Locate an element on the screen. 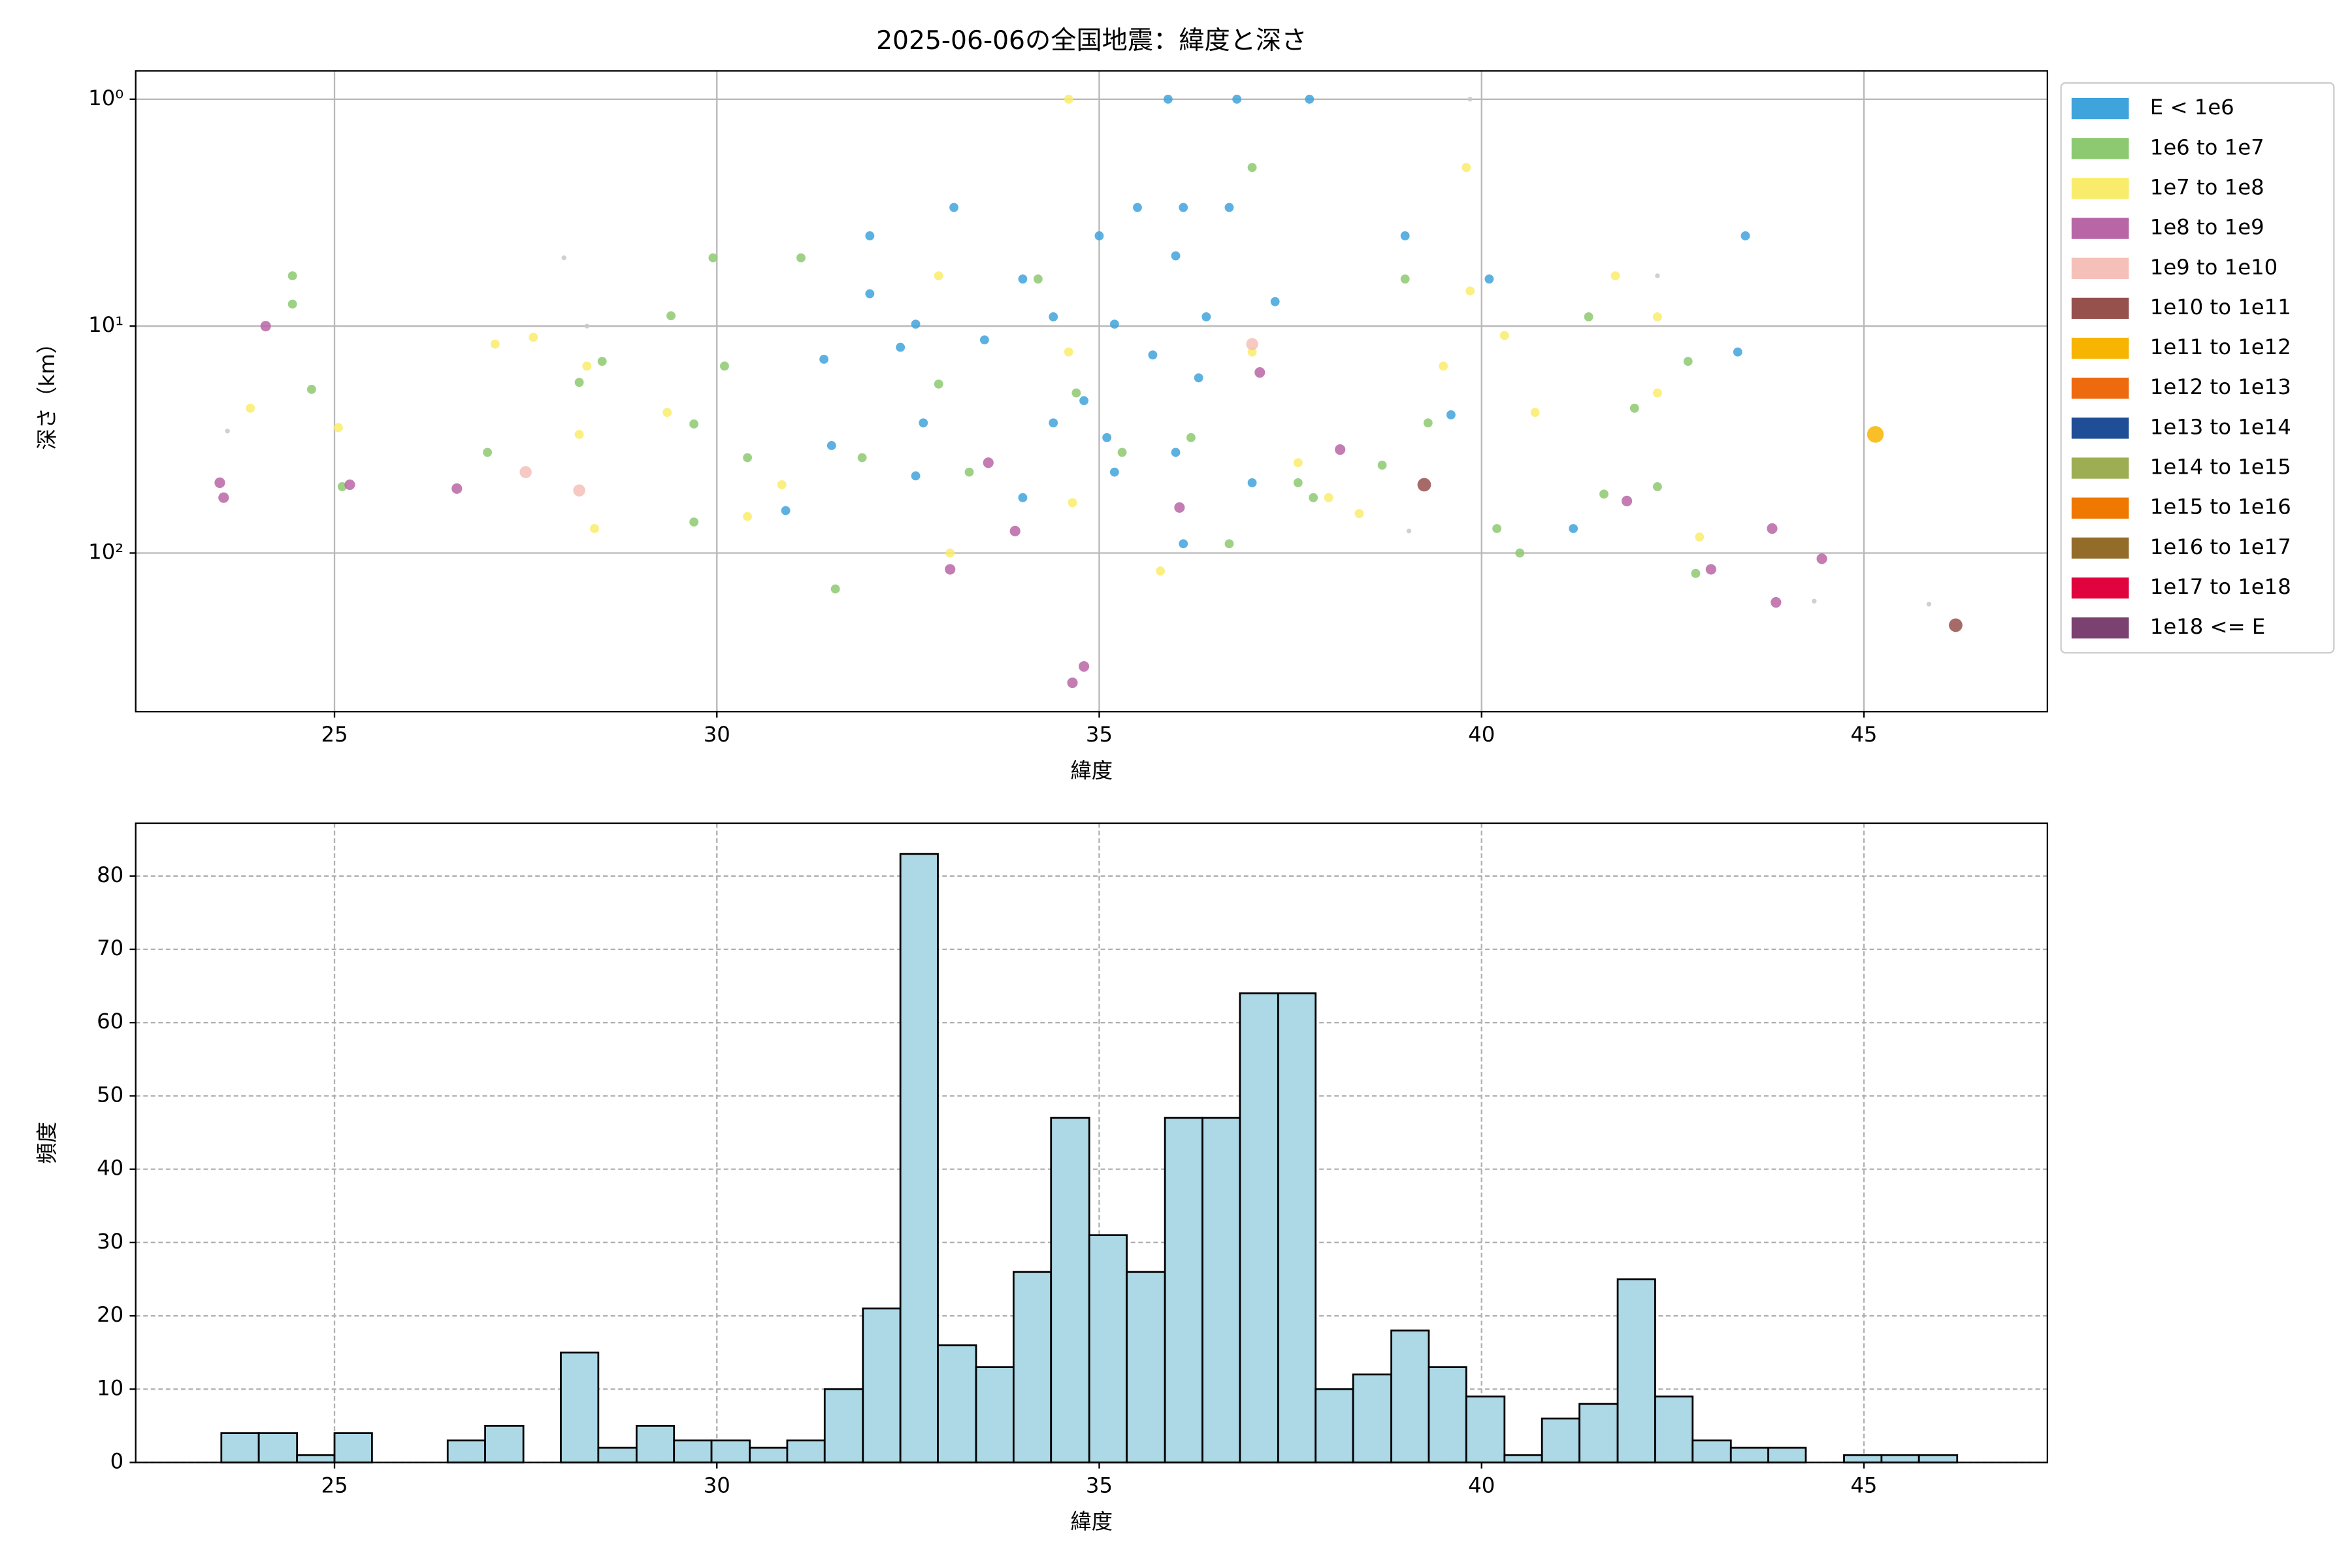 Image resolution: width=2352 pixels, height=1568 pixels. legend-label: 1e9 to 1e10 is located at coordinates (2214, 267).